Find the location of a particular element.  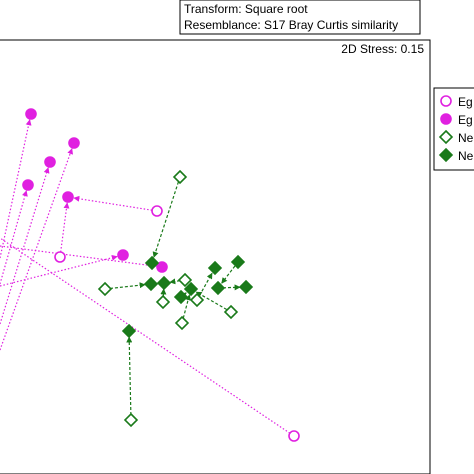

data-point-n-f1 is located at coordinates (152, 263).